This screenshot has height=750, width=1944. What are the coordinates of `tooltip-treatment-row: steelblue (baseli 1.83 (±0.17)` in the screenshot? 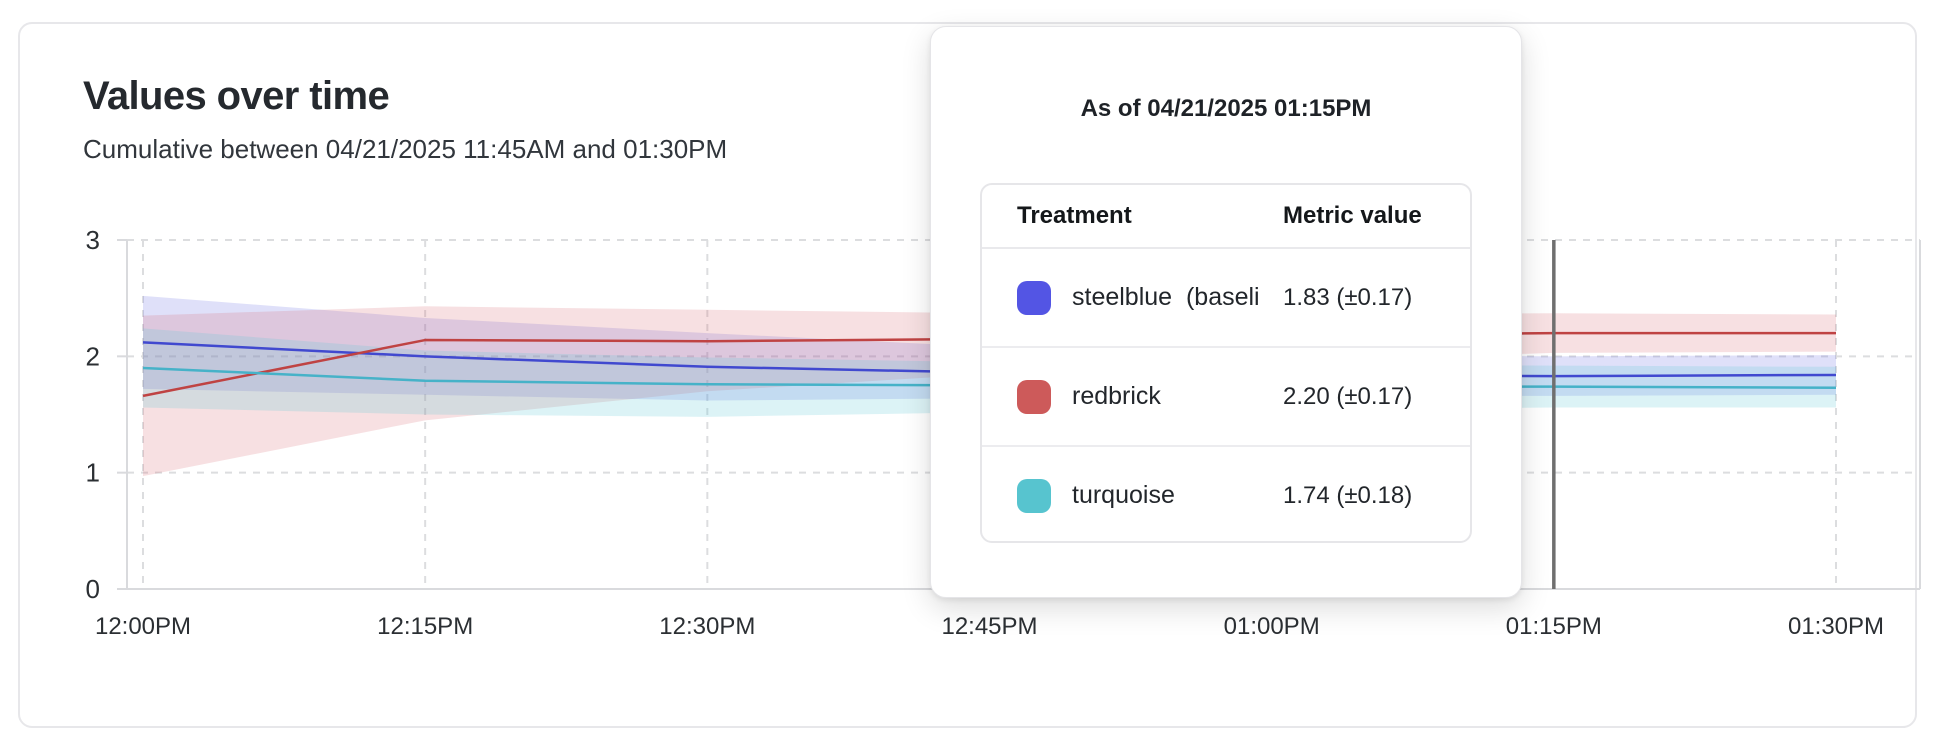 It's located at (1226, 298).